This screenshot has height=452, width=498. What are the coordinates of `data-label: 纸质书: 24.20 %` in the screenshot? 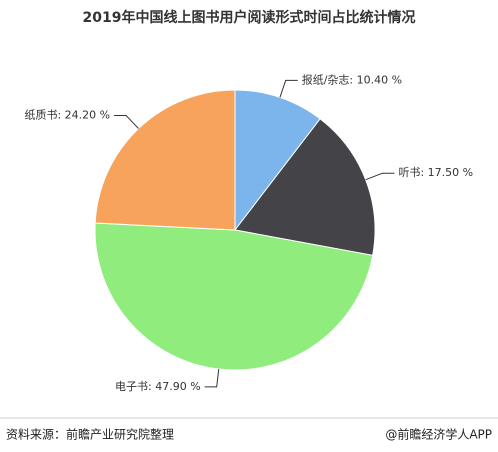 It's located at (67, 115).